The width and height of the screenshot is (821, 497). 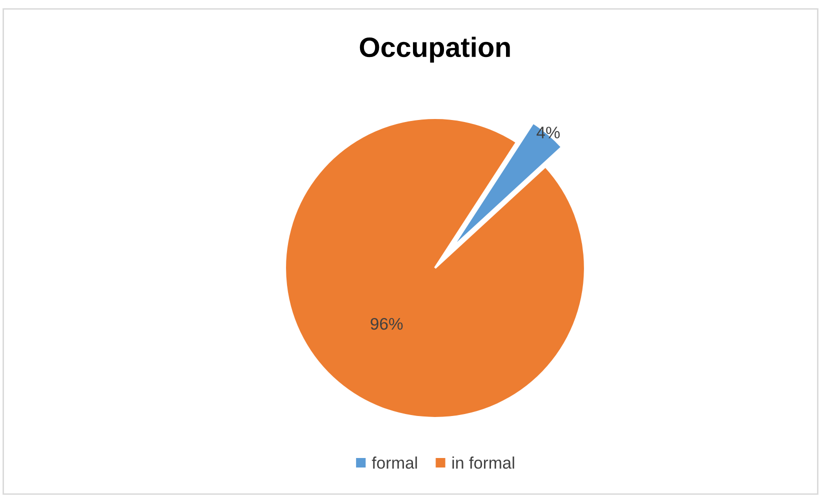 What do you see at coordinates (483, 462) in the screenshot?
I see `legend-label: in formal` at bounding box center [483, 462].